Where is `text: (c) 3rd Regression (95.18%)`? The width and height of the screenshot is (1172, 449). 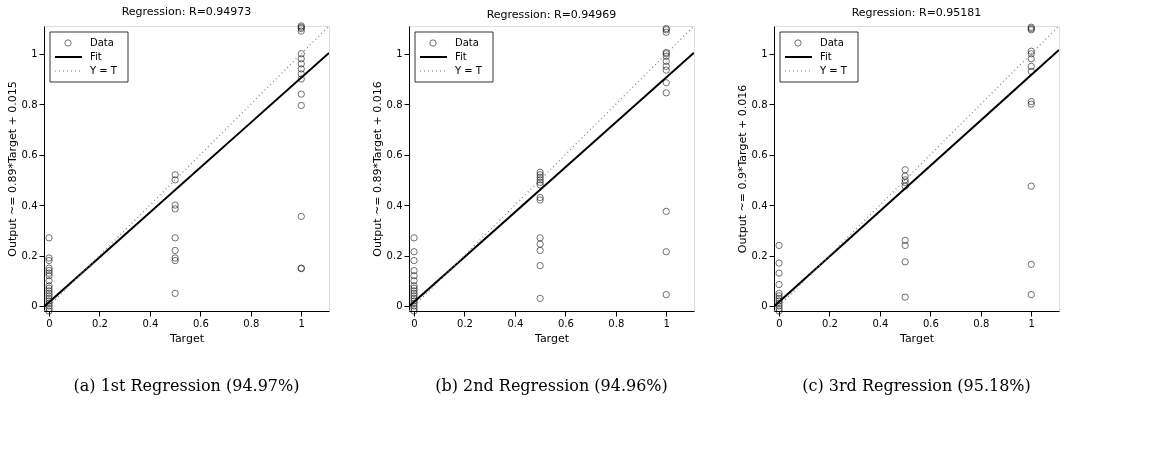
text: (c) 3rd Regression (95.18%) is located at coordinates (916, 385).